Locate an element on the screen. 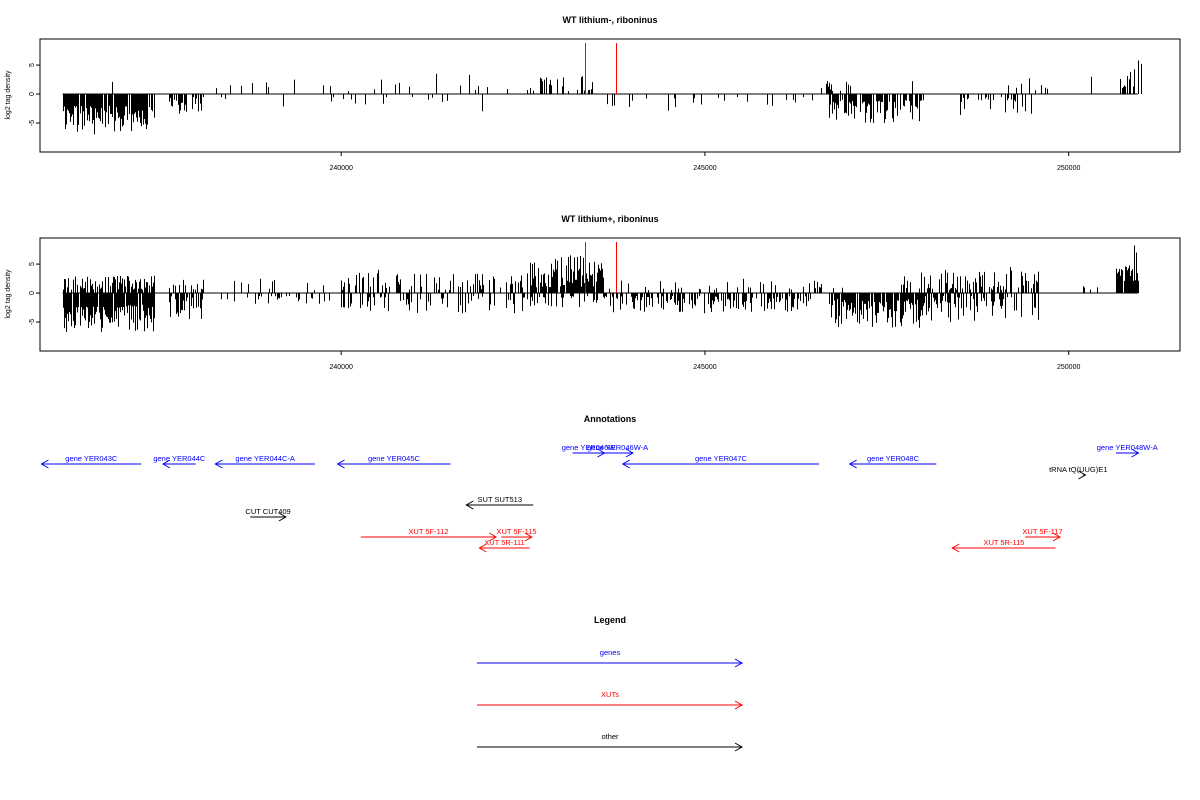 Image resolution: width=1200 pixels, height=800 pixels. feature-label: XUT 5F-115 is located at coordinates (516, 531).